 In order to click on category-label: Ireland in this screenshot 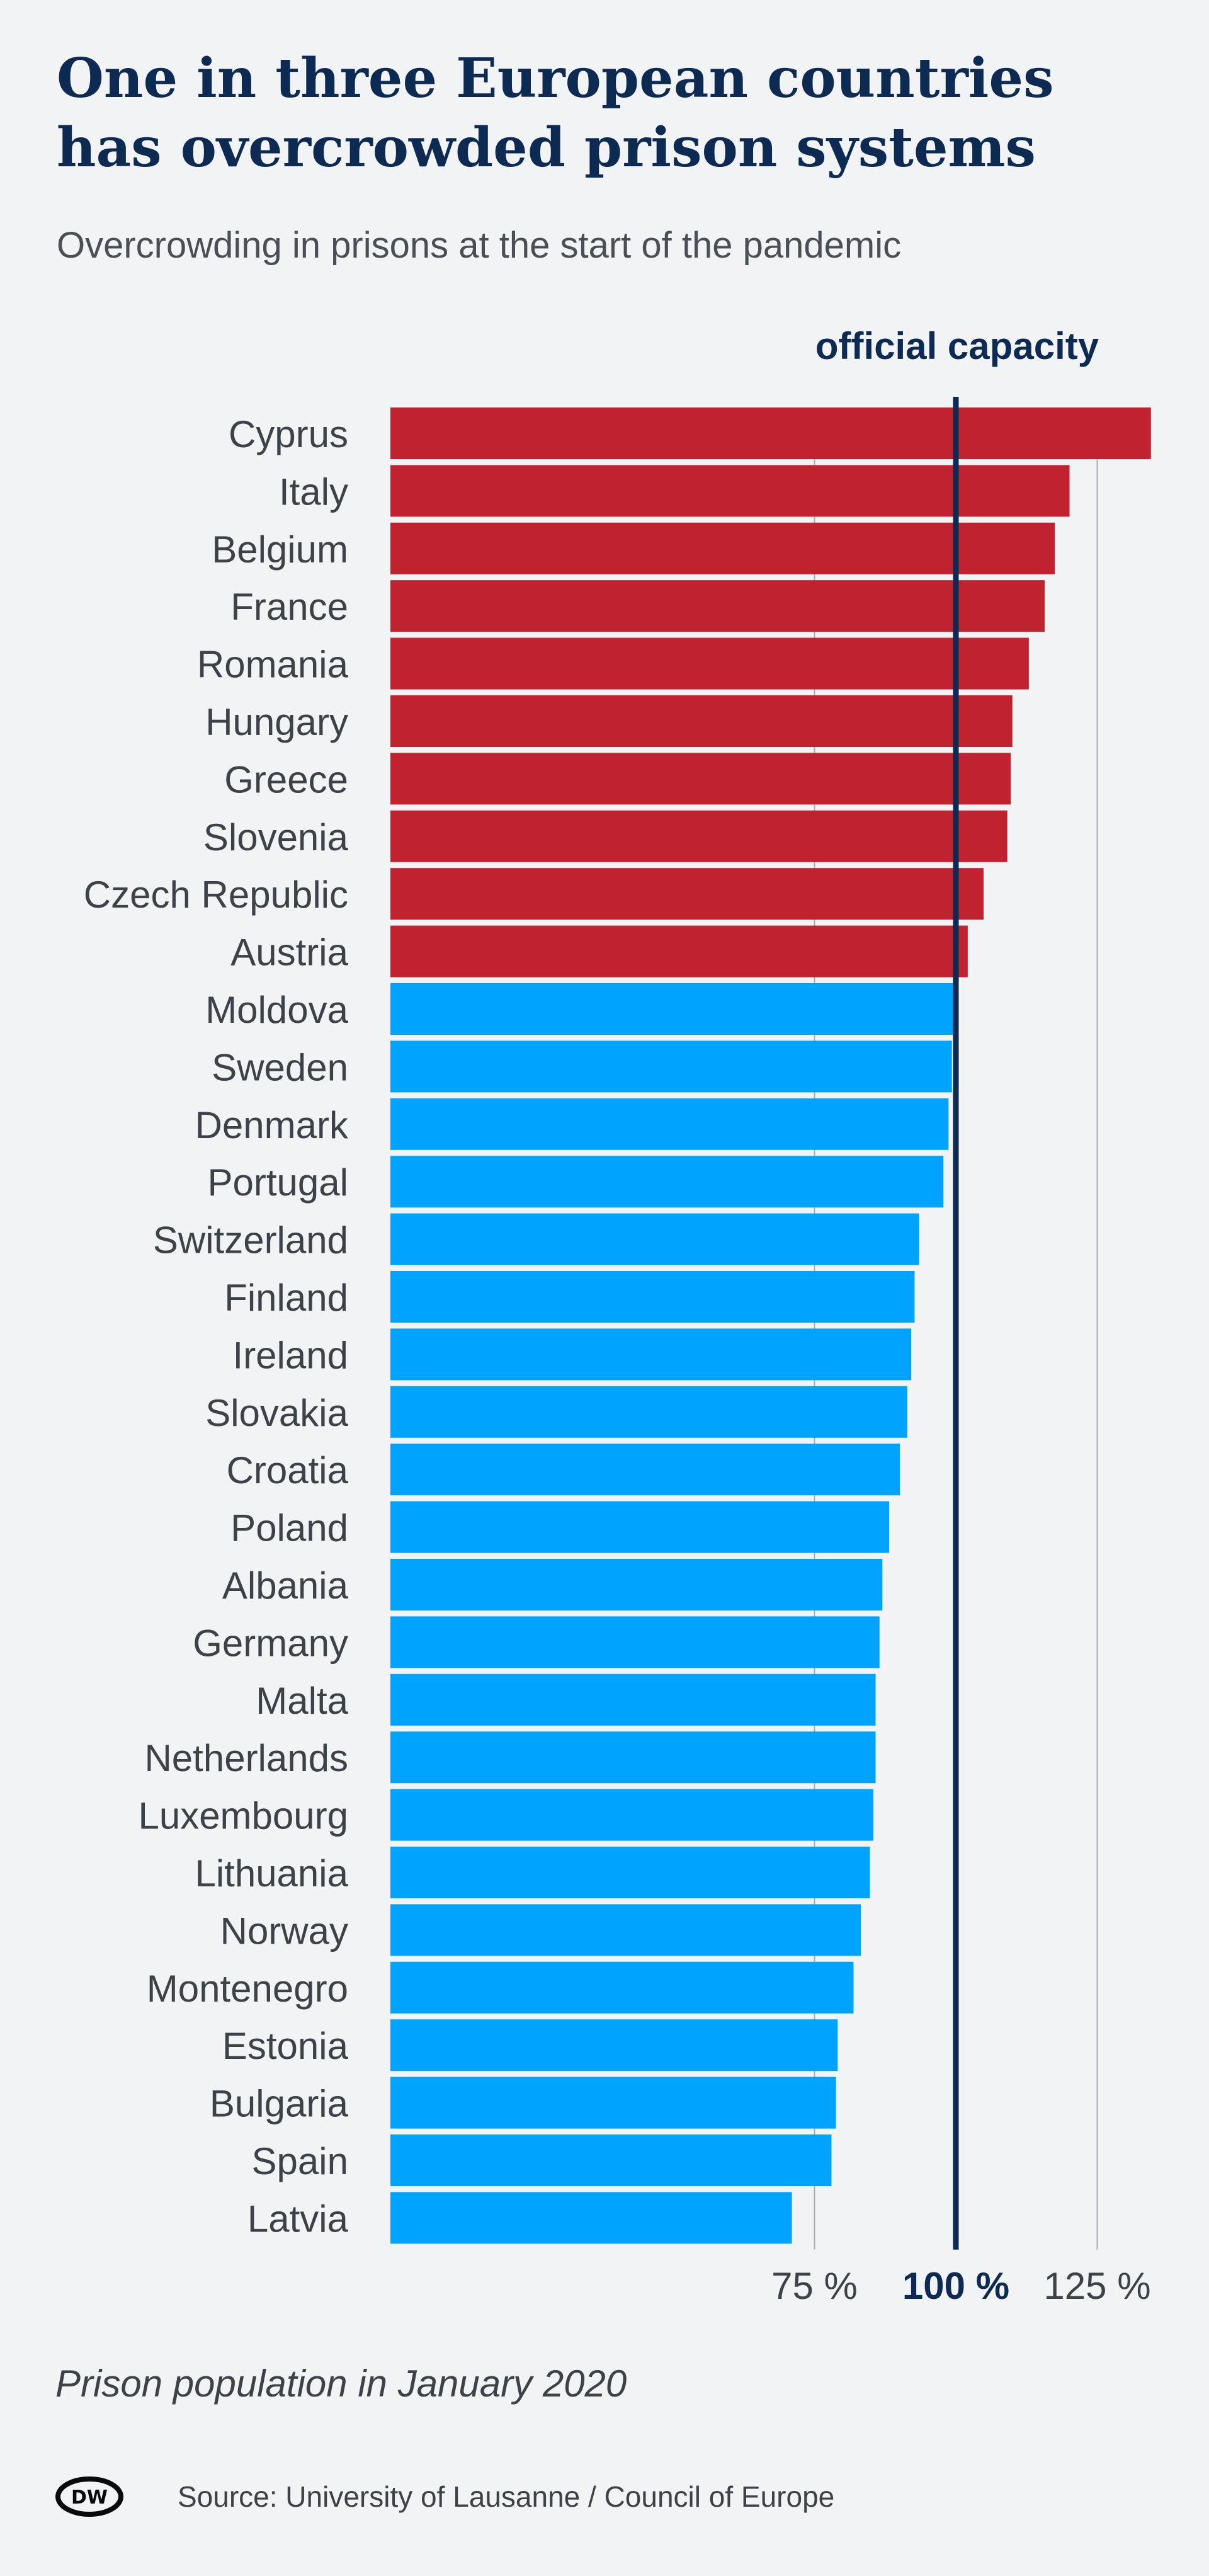, I will do `click(290, 1355)`.